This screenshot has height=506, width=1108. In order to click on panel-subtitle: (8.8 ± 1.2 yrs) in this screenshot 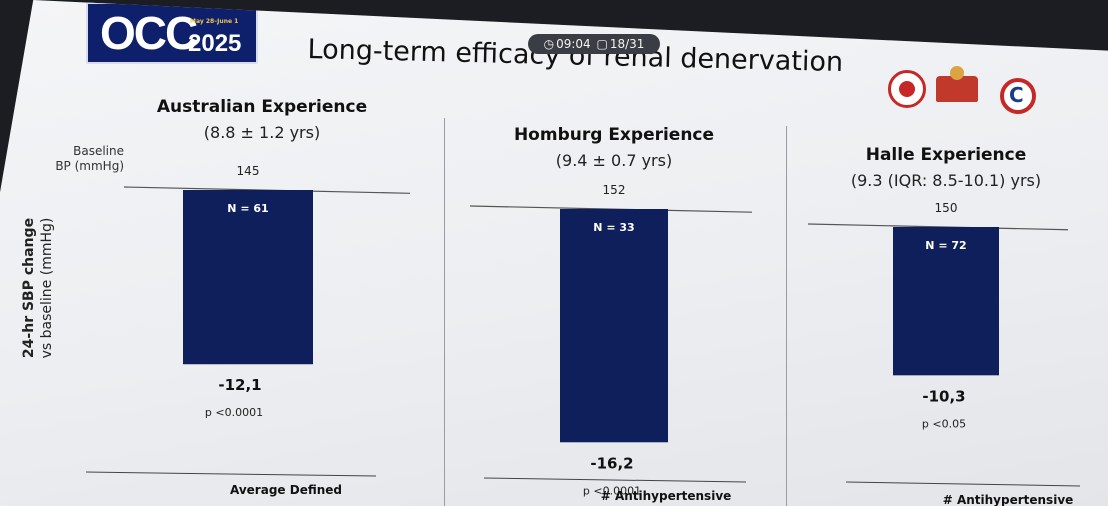, I will do `click(262, 132)`.